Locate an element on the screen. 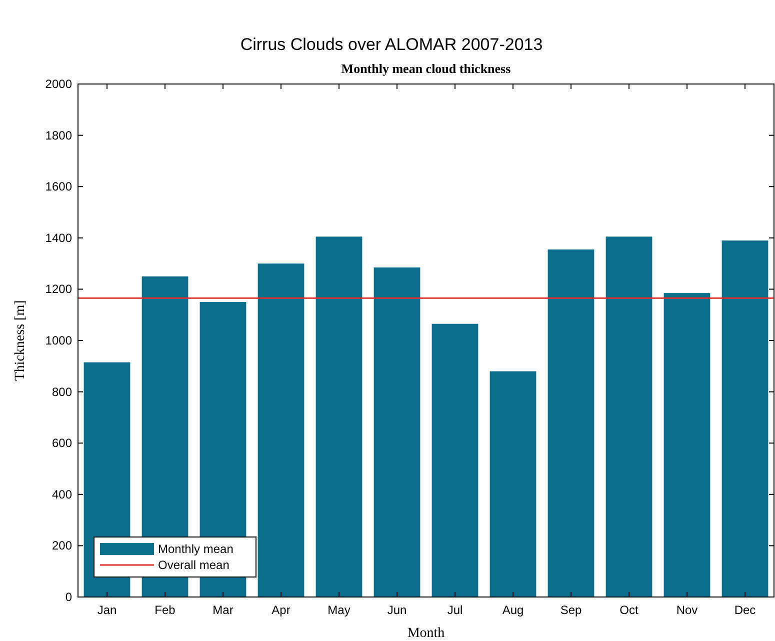  x-tick-label: May is located at coordinates (339, 610).